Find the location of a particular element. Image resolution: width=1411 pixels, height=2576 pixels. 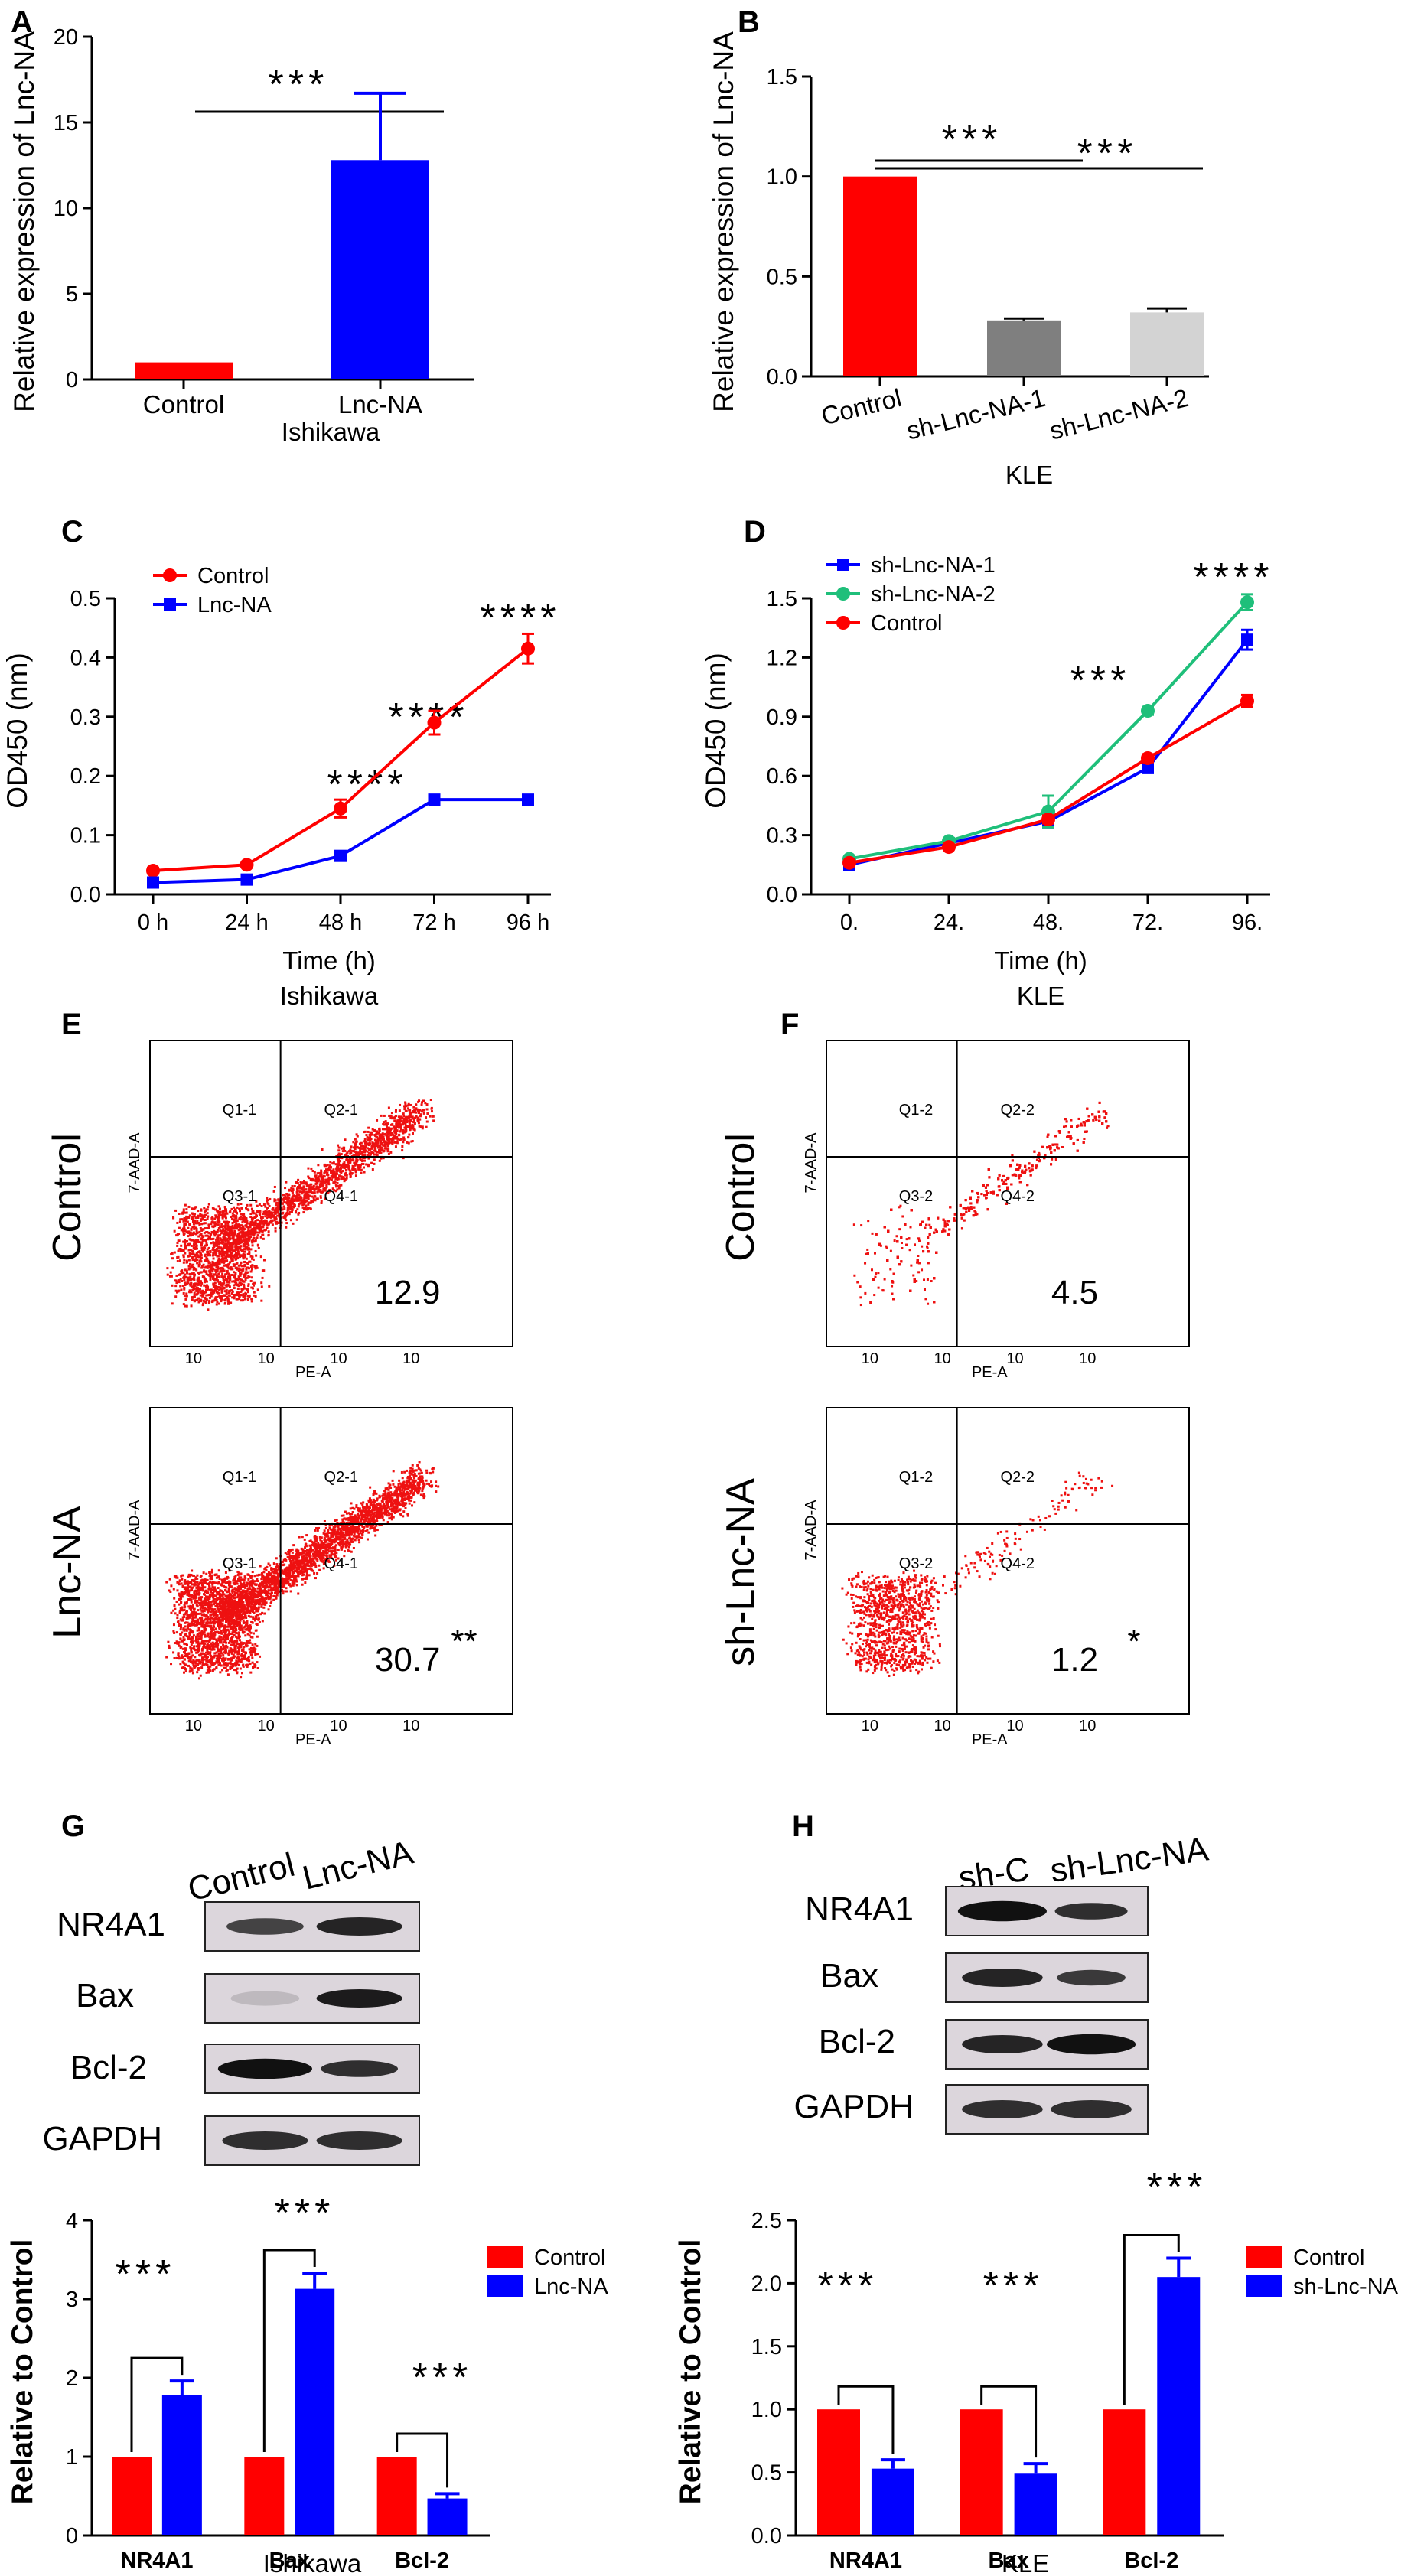

flowE1-gate-label: Q2-1 is located at coordinates (341, 1110).